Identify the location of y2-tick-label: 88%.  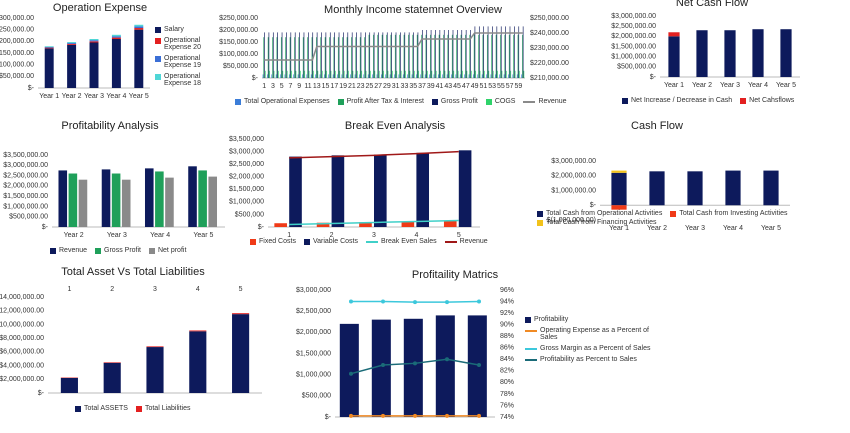
(507, 336).